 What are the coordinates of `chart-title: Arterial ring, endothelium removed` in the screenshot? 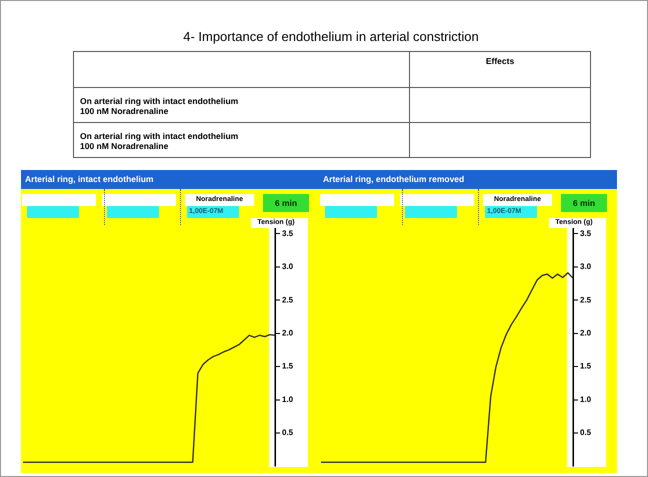 It's located at (468, 179).